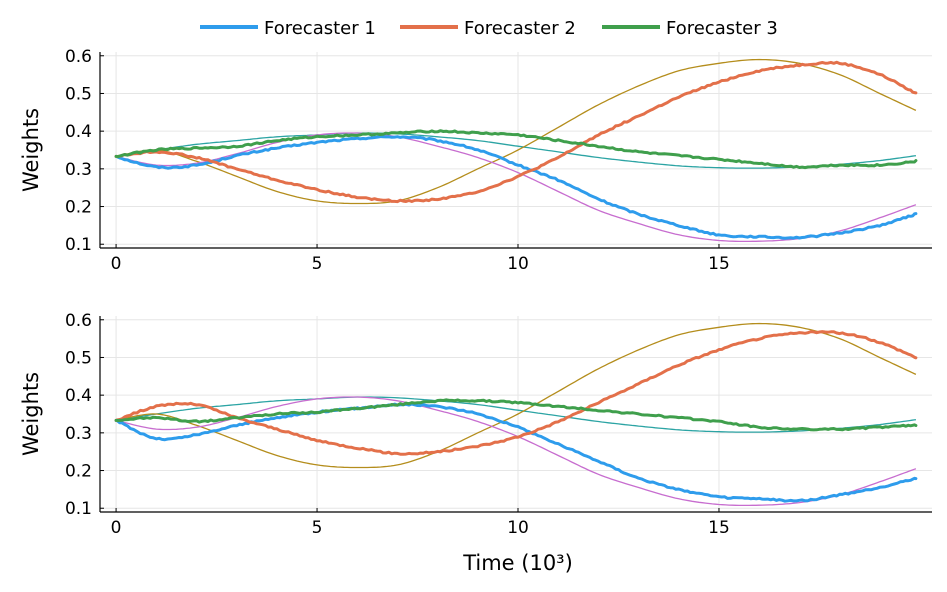  What do you see at coordinates (320, 28) in the screenshot?
I see `legend-label-1: Forecaster 1` at bounding box center [320, 28].